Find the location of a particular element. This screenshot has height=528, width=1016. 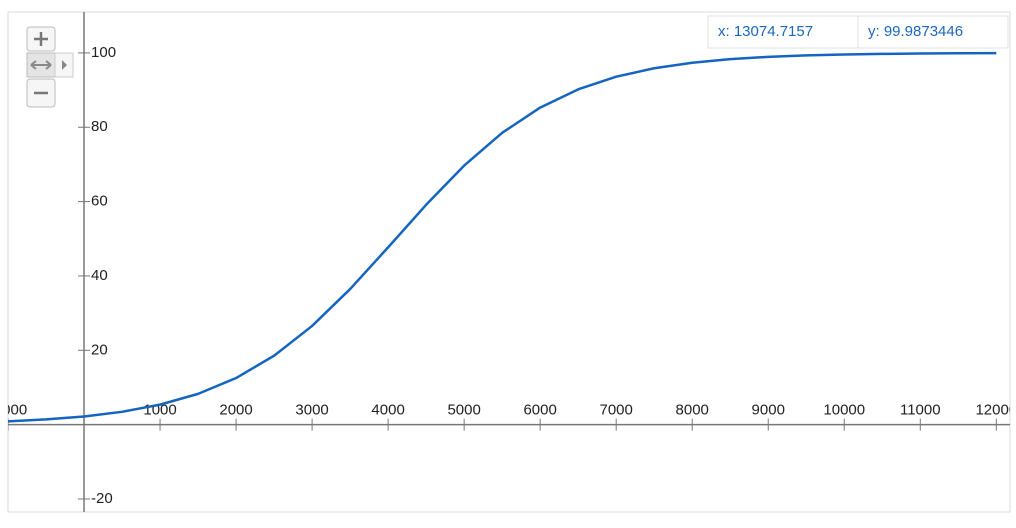

readout-x: x: 13074.7157 is located at coordinates (765, 31).